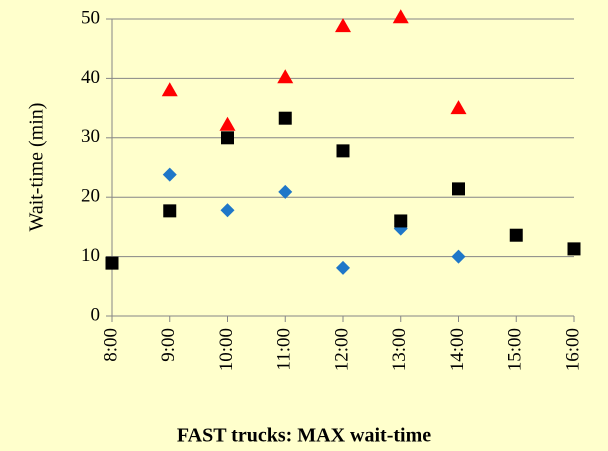 The image size is (608, 451). What do you see at coordinates (110, 345) in the screenshot?
I see `x-tick-label: 8:00` at bounding box center [110, 345].